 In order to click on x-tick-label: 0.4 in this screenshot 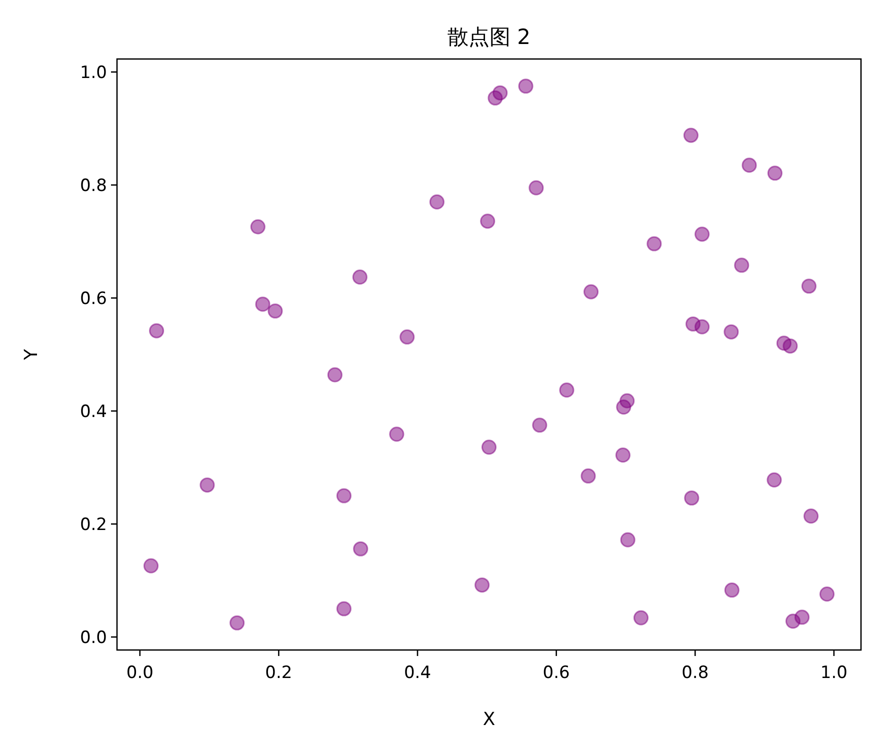, I will do `click(418, 673)`.